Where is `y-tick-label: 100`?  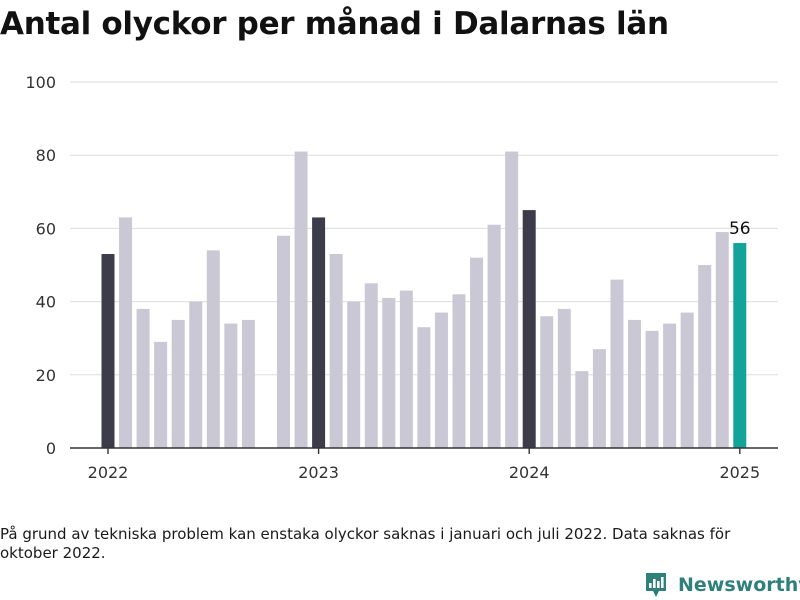
y-tick-label: 100 is located at coordinates (40, 82).